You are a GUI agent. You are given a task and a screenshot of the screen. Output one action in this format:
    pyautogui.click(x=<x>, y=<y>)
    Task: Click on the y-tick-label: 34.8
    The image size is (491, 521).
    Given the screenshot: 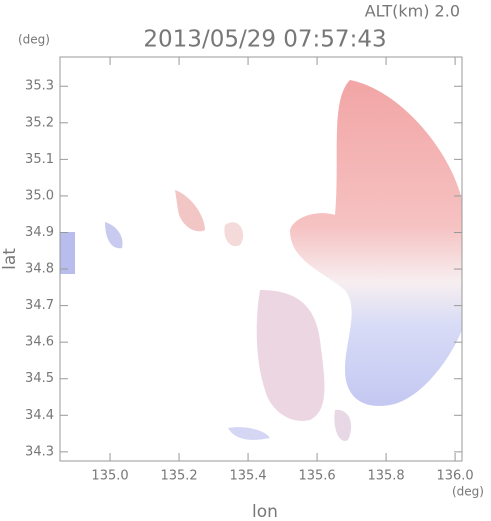 What is the action you would take?
    pyautogui.click(x=39, y=269)
    